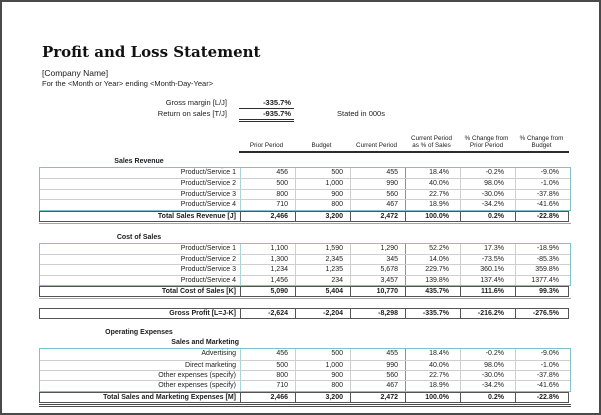 This screenshot has width=601, height=415. What do you see at coordinates (377, 280) in the screenshot?
I see `cell-value: 3,457` at bounding box center [377, 280].